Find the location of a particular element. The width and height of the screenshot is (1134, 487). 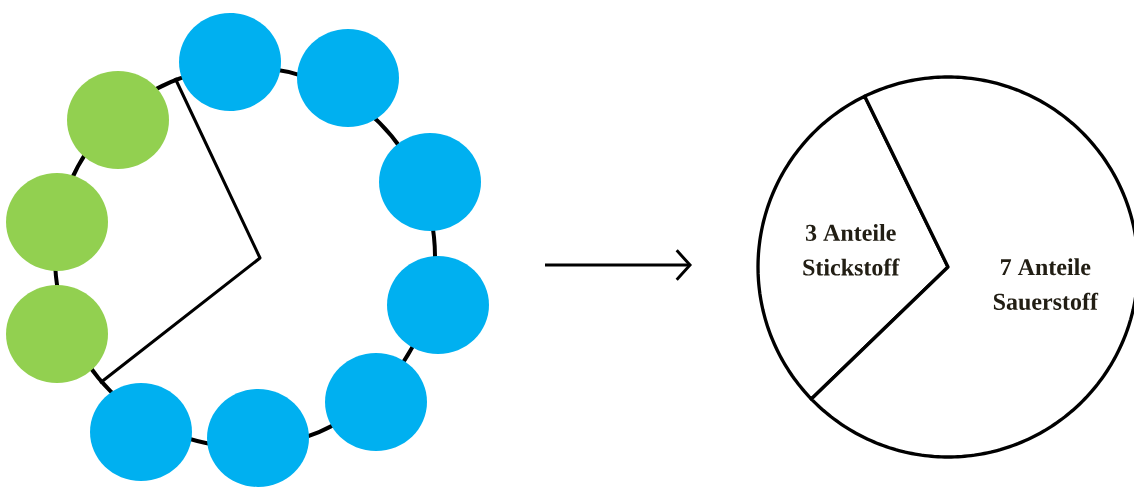

data-label: 3 Anteile is located at coordinates (850, 232).